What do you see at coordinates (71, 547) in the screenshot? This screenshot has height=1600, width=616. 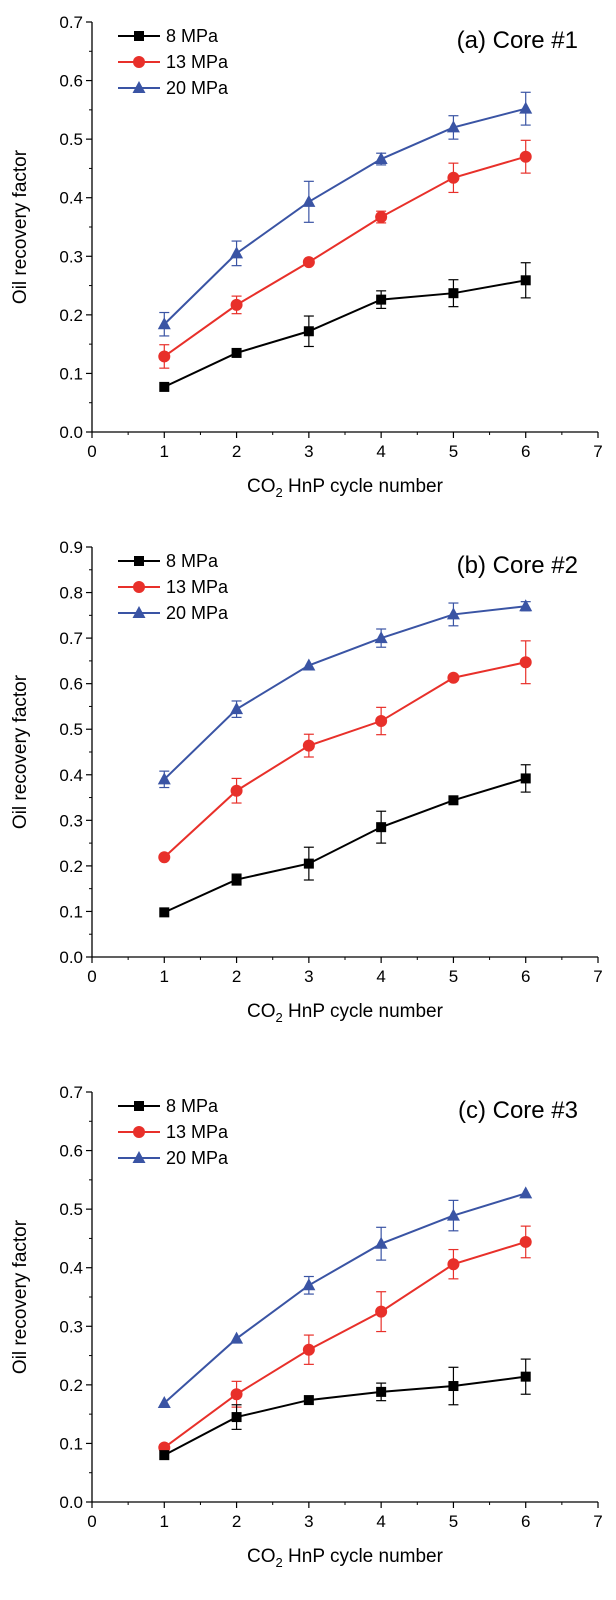 I see `y-tick-label: 0.9` at bounding box center [71, 547].